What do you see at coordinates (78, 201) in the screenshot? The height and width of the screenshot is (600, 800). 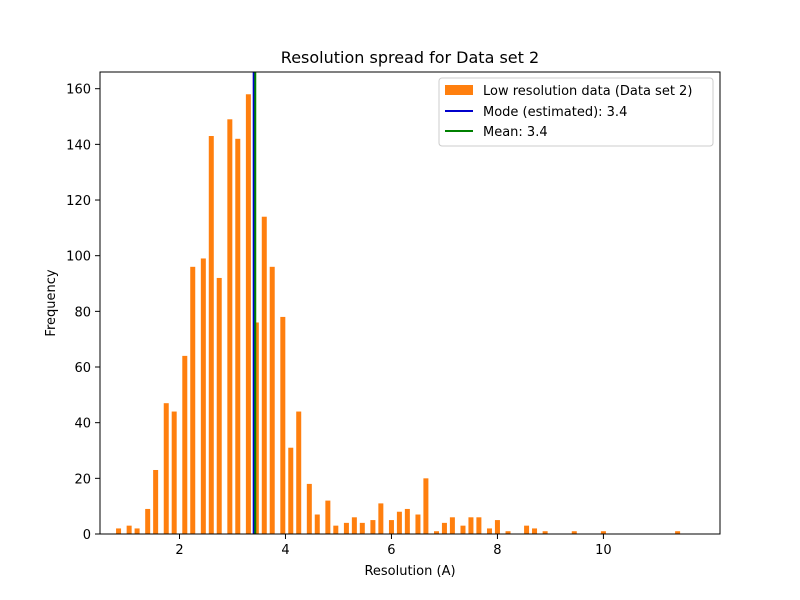 I see `y-tick-label: 120` at bounding box center [78, 201].